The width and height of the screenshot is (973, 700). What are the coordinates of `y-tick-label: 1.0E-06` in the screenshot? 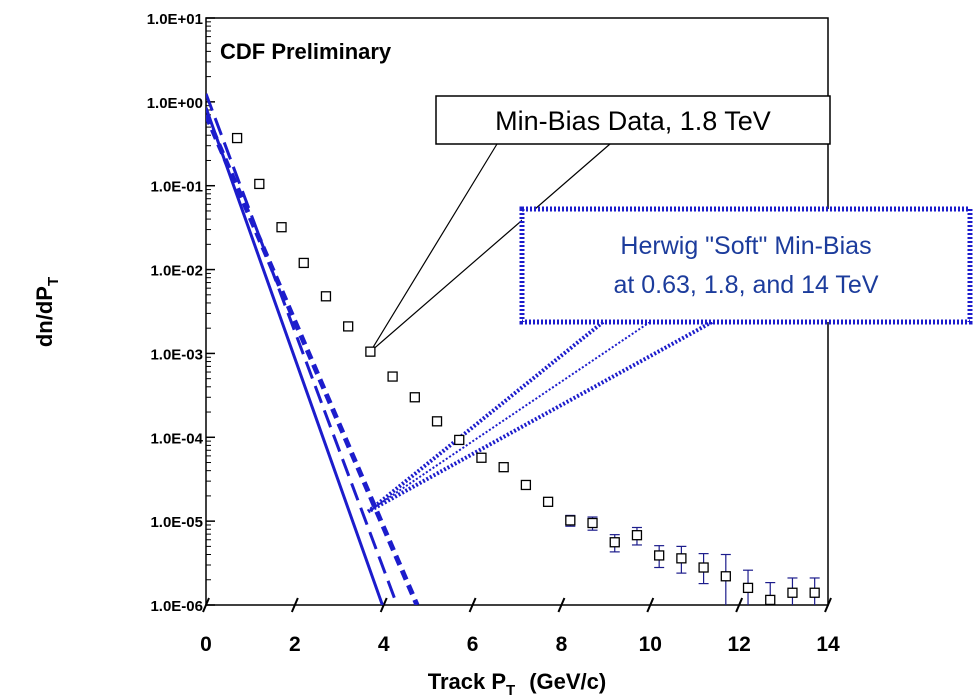 It's located at (176, 606).